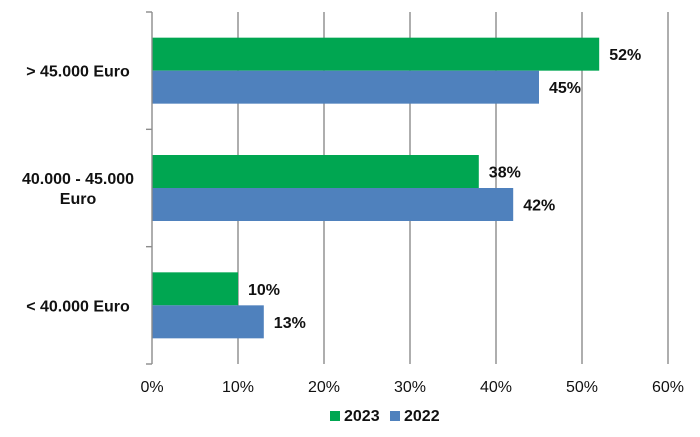 This screenshot has height=437, width=700. I want to click on data-label: 13%, so click(290, 323).